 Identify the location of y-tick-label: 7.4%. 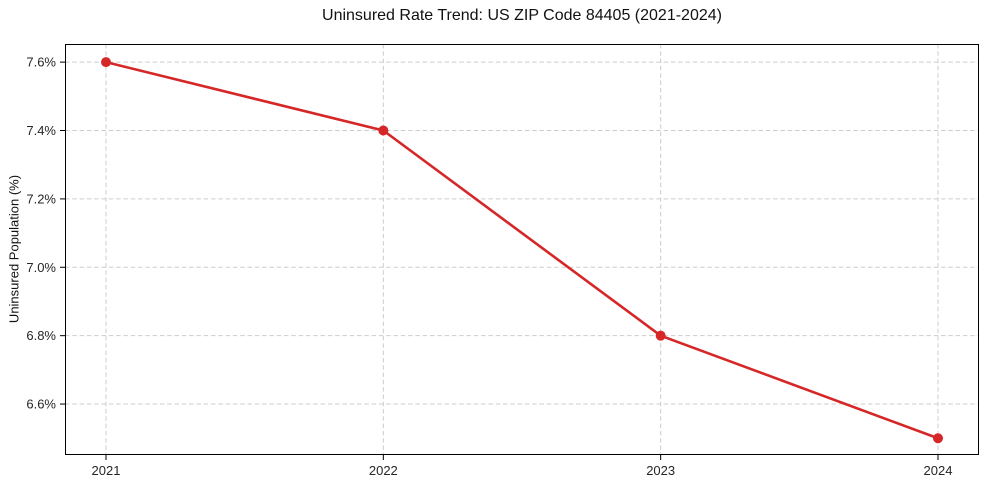
(41, 130).